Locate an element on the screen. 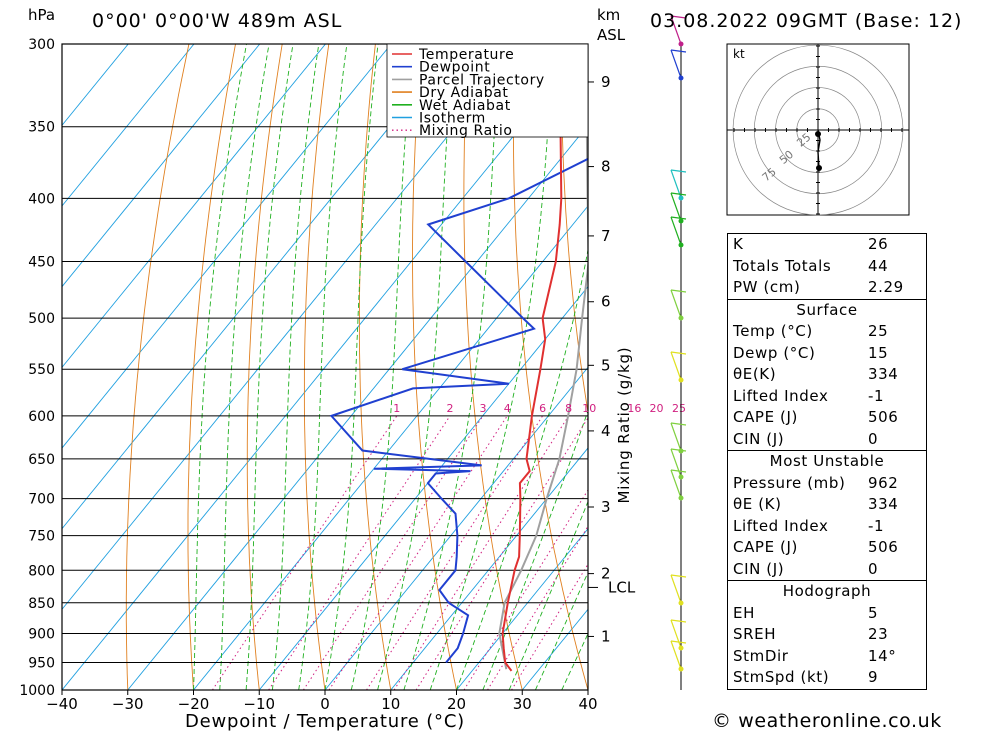 The image size is (1000, 733). index-value: 334 is located at coordinates (883, 374).